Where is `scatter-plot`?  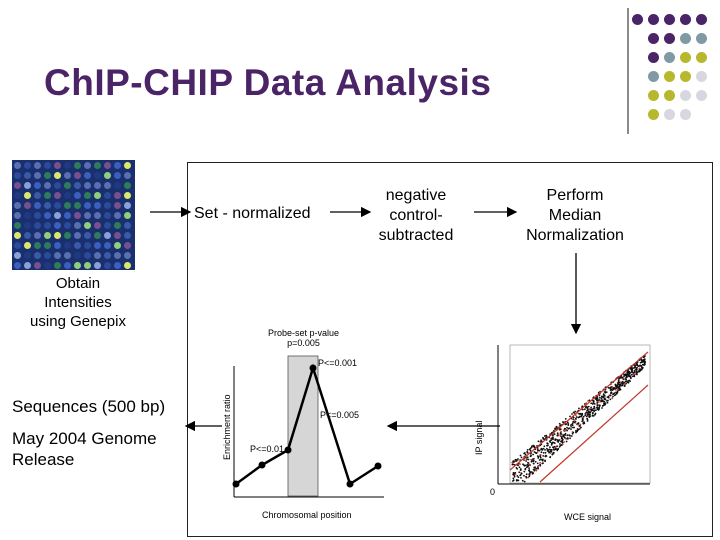 scatter-plot is located at coordinates (574, 414).